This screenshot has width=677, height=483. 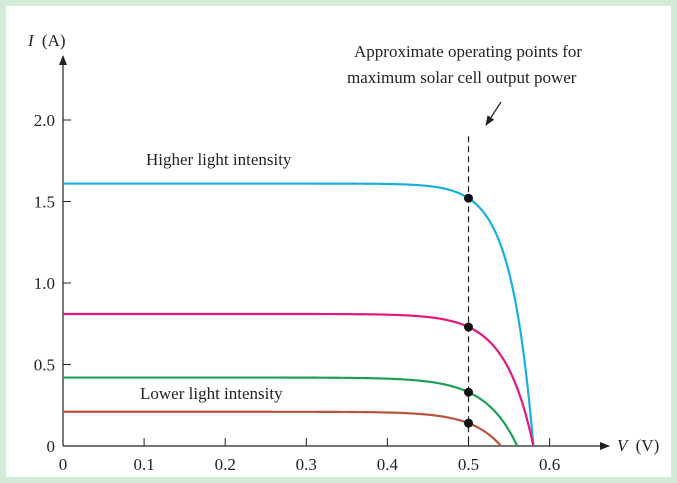 I want to click on x-tick-label: 0.2, so click(x=225, y=464).